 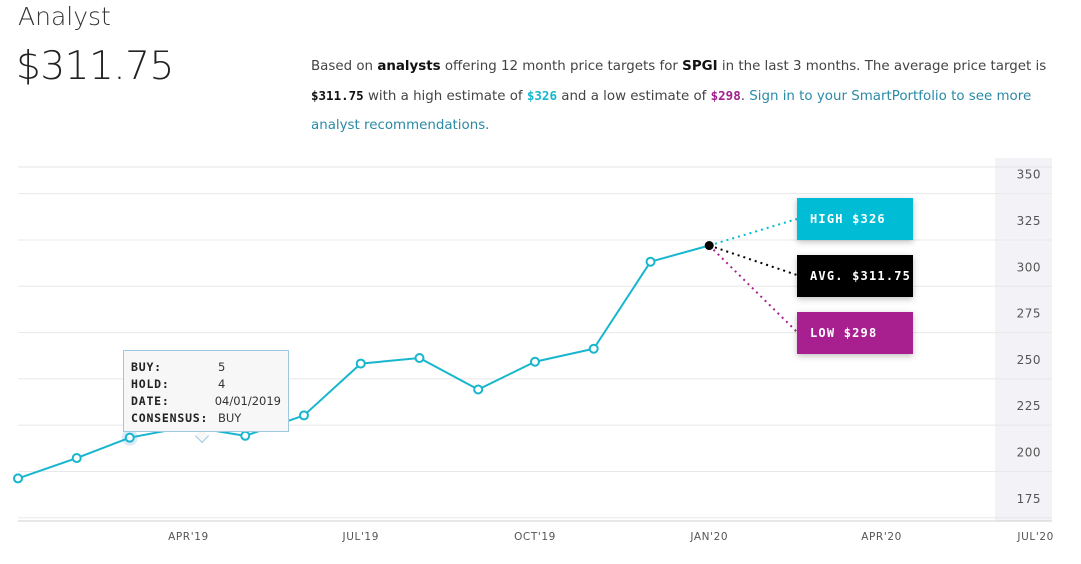 What do you see at coordinates (360, 537) in the screenshot?
I see `x-tick-label: JUL'19` at bounding box center [360, 537].